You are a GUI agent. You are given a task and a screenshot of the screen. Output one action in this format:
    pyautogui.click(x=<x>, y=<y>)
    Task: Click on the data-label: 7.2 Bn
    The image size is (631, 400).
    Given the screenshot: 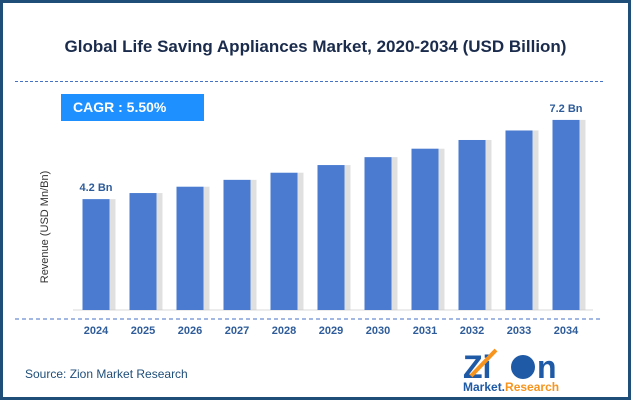 What is the action you would take?
    pyautogui.click(x=565, y=109)
    